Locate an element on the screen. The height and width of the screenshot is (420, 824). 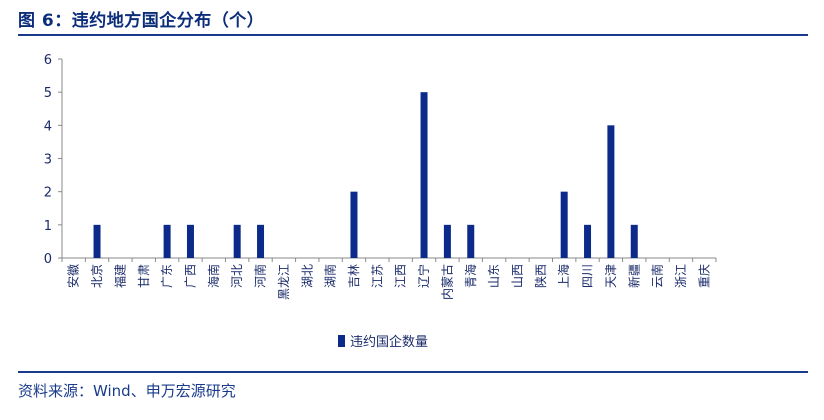
x-tick-label: 天津 is located at coordinates (611, 276).